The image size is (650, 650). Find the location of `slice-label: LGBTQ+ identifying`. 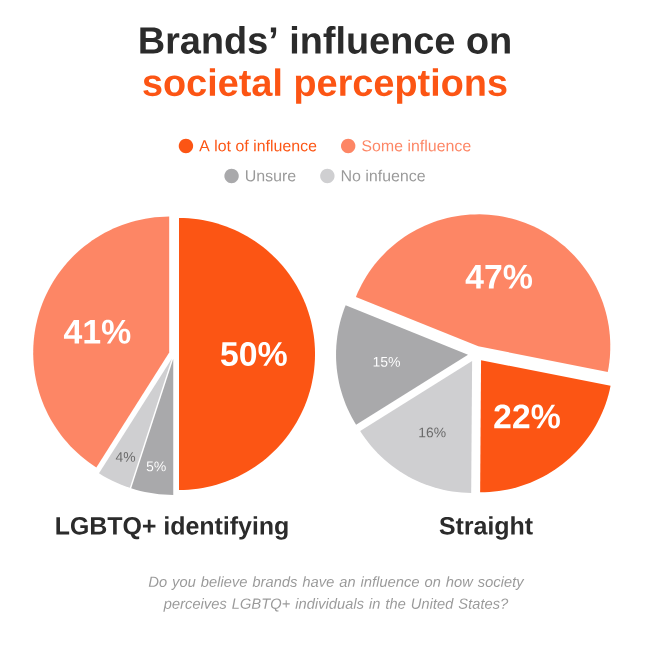

slice-label: LGBTQ+ identifying is located at coordinates (172, 528).